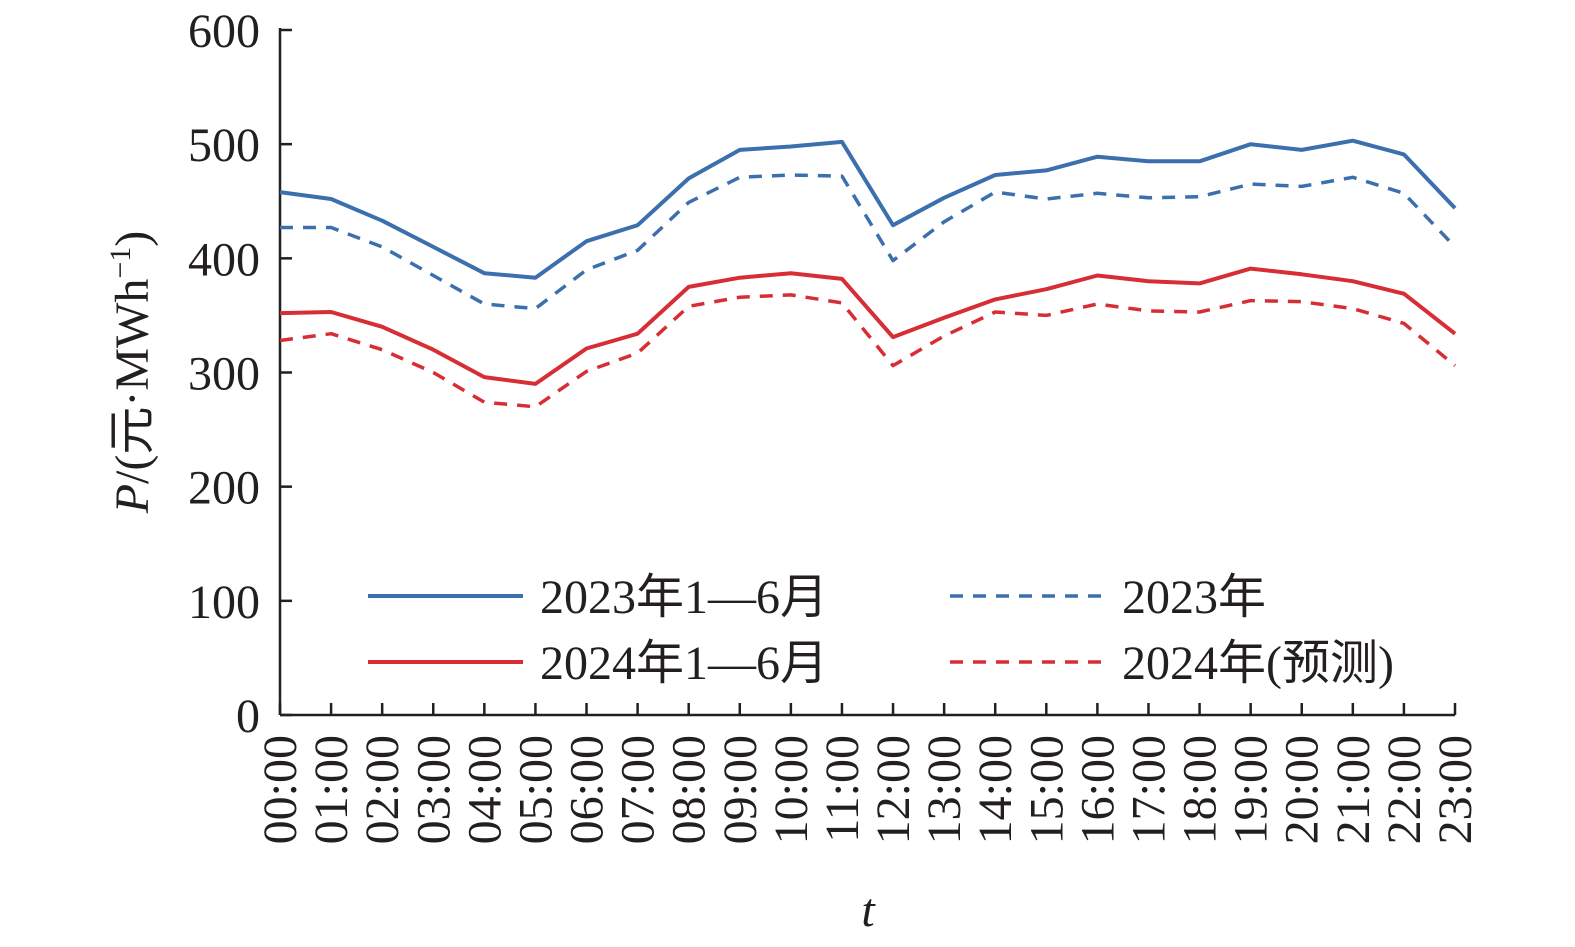 Image resolution: width=1575 pixels, height=947 pixels. Describe the element at coordinates (248, 716) in the screenshot. I see `y-tick-label: 0` at that location.